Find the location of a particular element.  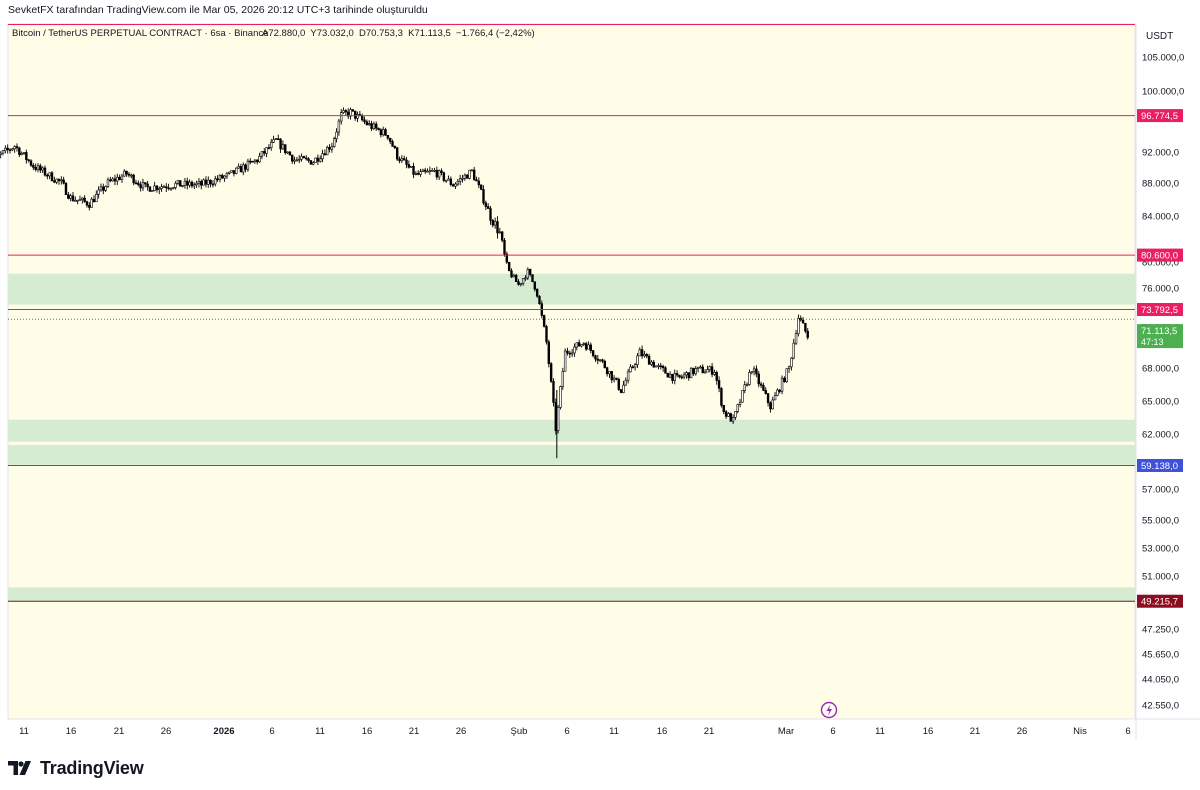

x-tick-label: 2026 is located at coordinates (223, 731).